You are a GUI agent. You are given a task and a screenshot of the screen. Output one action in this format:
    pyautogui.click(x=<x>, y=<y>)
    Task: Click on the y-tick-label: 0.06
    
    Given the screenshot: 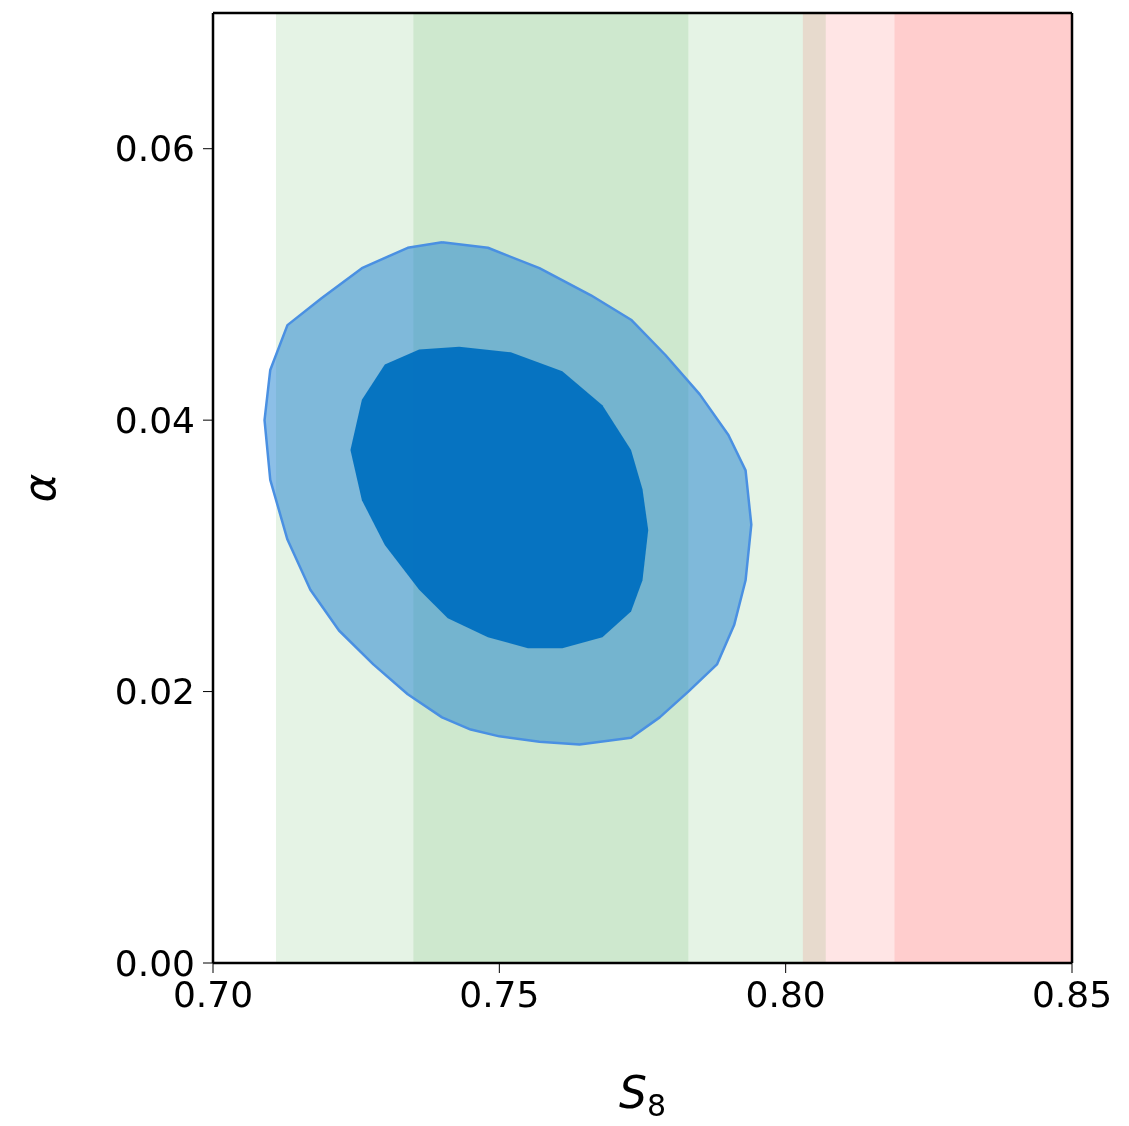 What is the action you would take?
    pyautogui.click(x=154, y=149)
    